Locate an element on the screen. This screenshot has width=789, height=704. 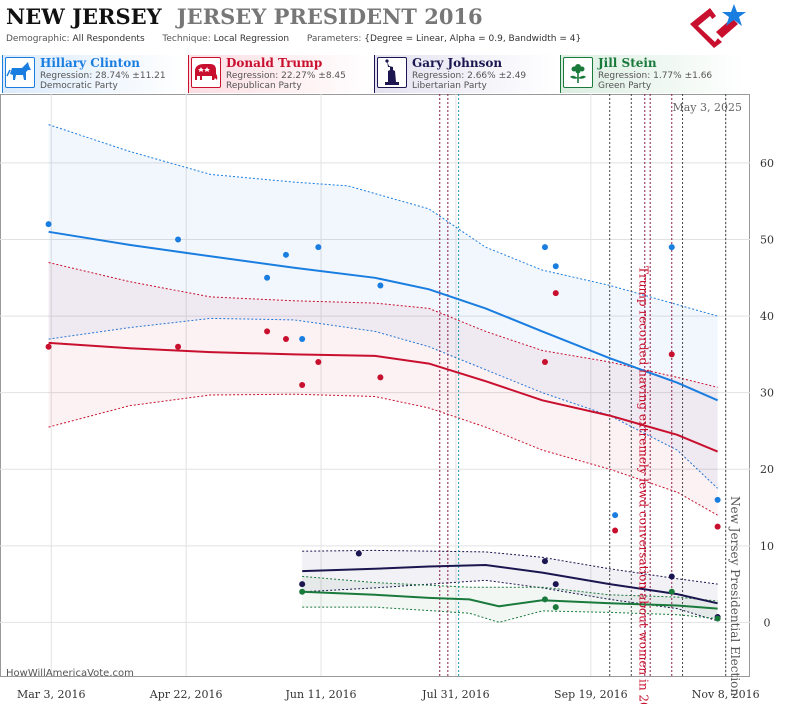
legend-regression: Regression: 2.66% ±2.49 is located at coordinates (469, 76).